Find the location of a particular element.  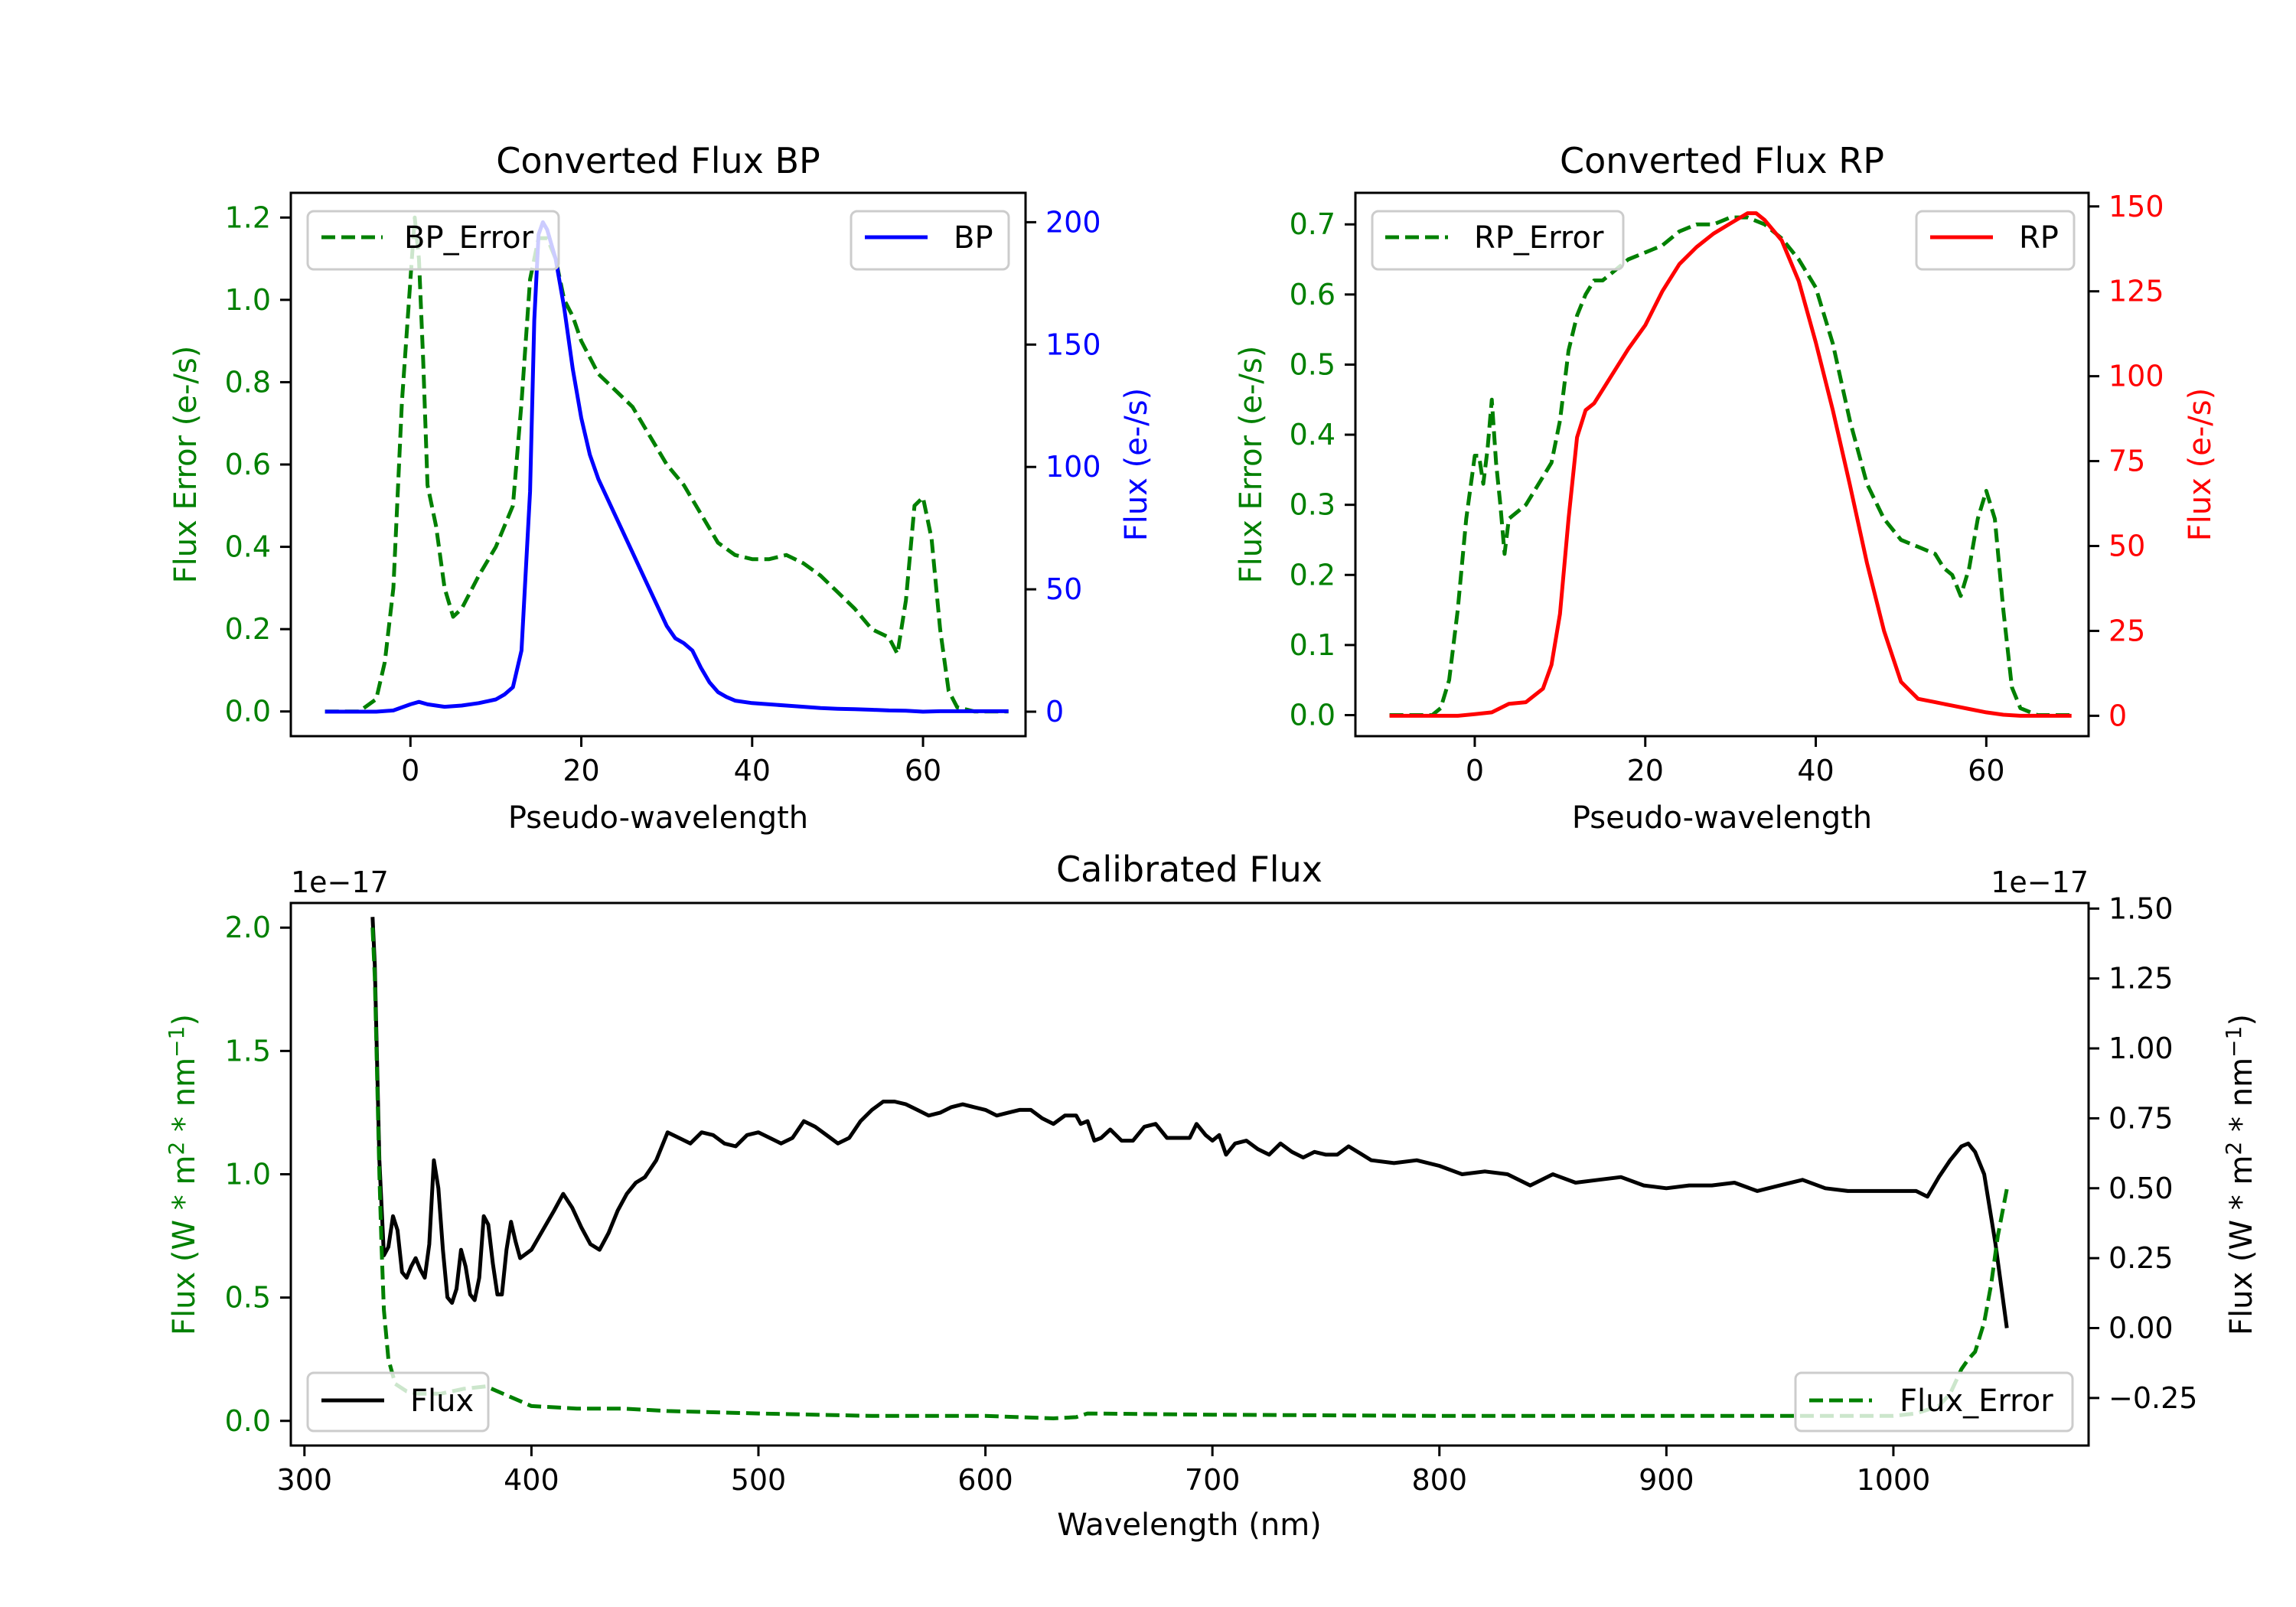

ticks: 0 20 40 60 0.0 0.2 0.4 0.6 0.8 1.0 1.2 0 50 100 150 200 is located at coordinates (663, 494).